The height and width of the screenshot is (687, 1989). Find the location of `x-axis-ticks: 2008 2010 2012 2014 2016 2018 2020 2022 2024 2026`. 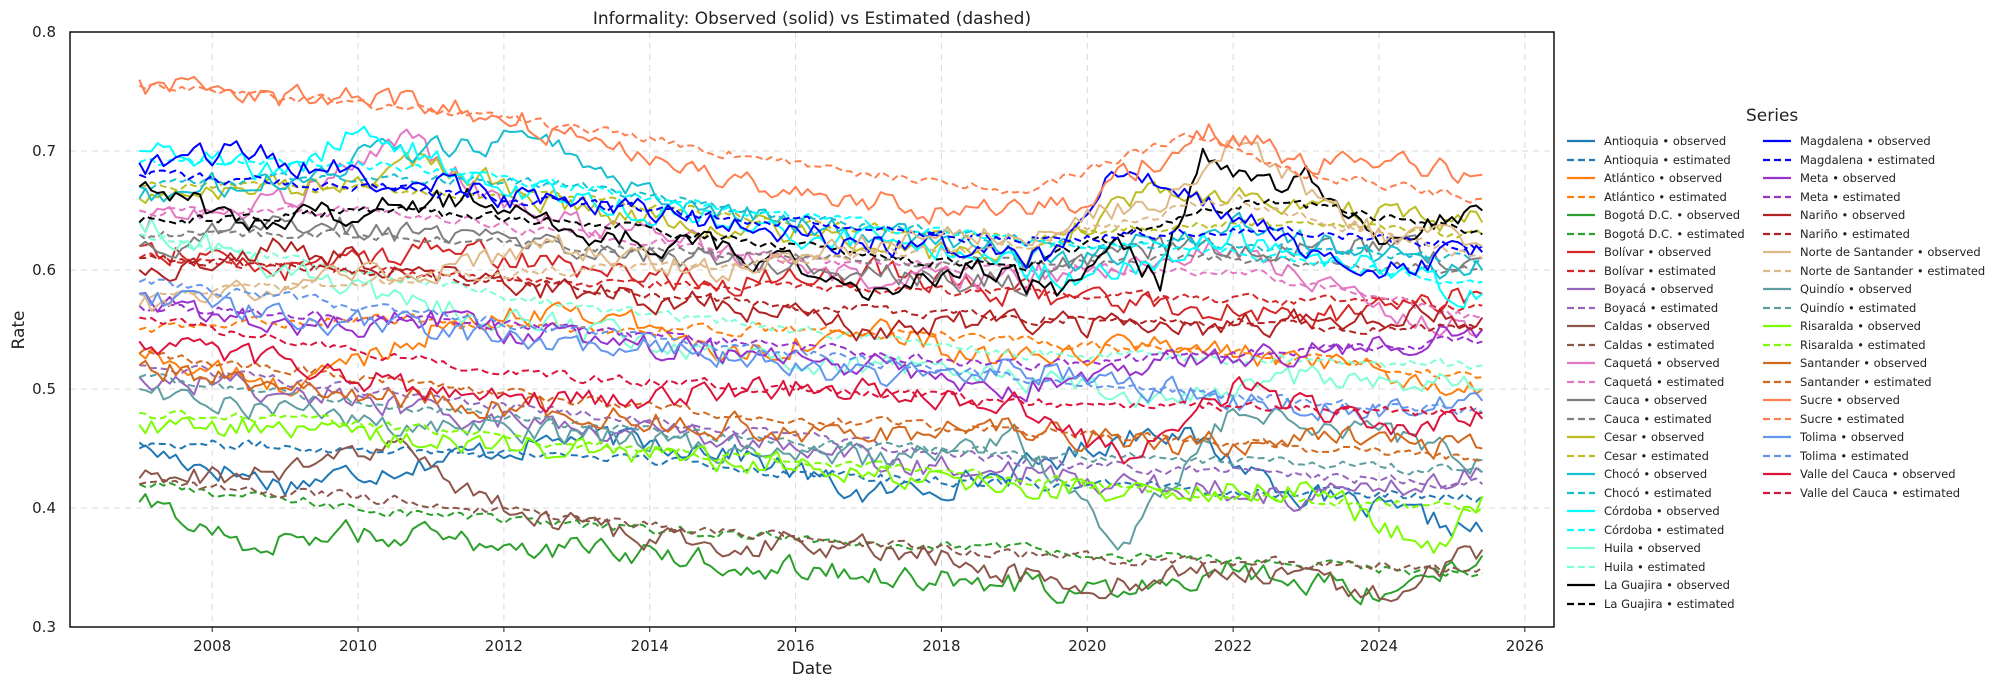

x-axis-ticks: 2008 2010 2012 2014 2016 2018 2020 2022 2024 2026 is located at coordinates (868, 641).